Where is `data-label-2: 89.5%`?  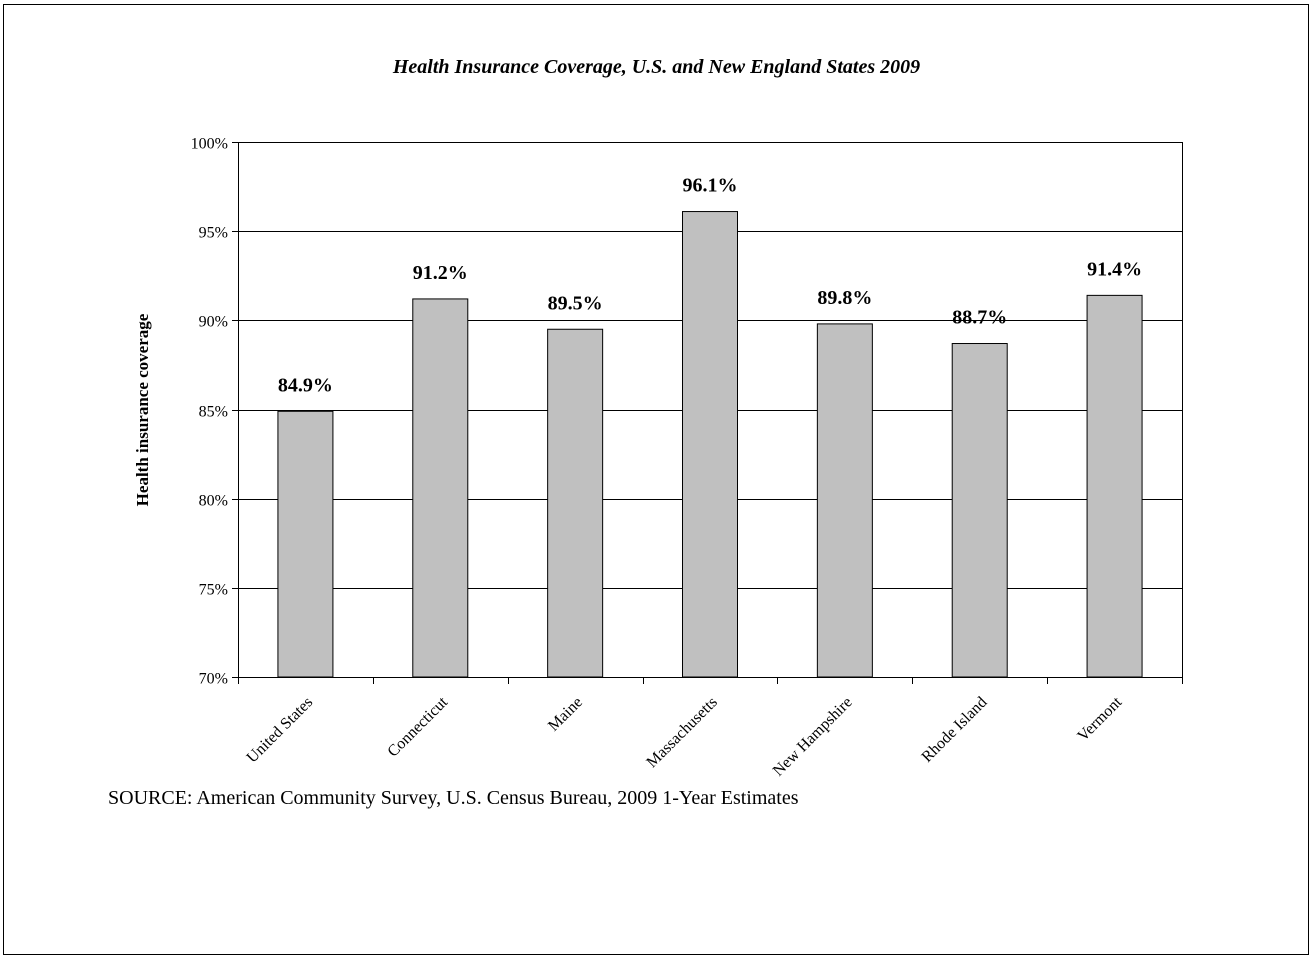
data-label-2: 89.5% is located at coordinates (575, 303).